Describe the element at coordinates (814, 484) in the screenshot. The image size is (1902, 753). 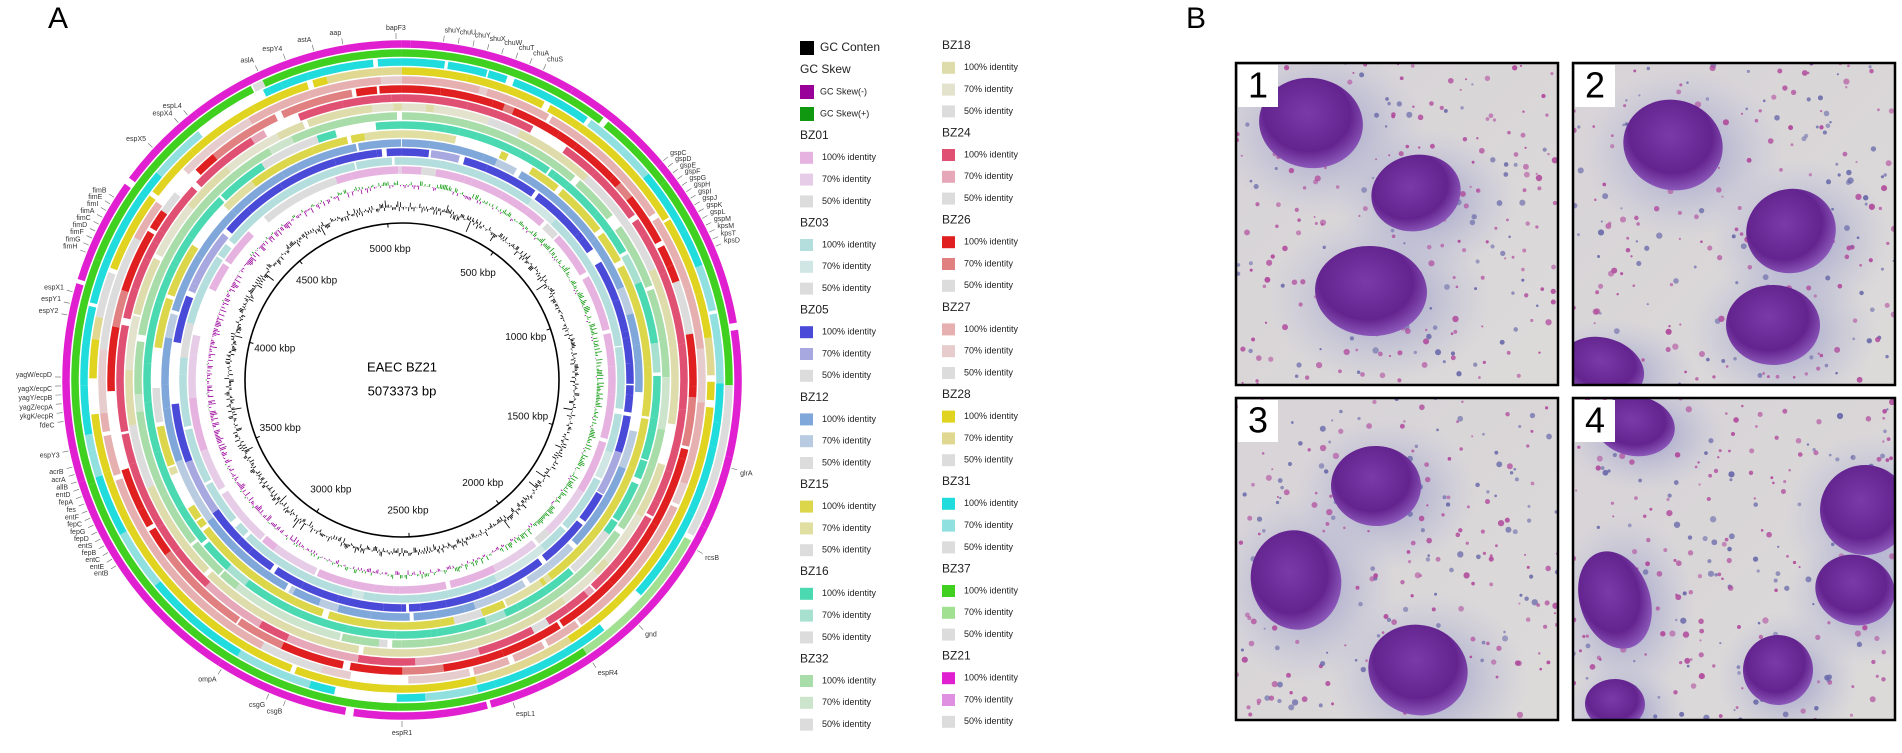
I see `legend-heading: BZ15` at that location.